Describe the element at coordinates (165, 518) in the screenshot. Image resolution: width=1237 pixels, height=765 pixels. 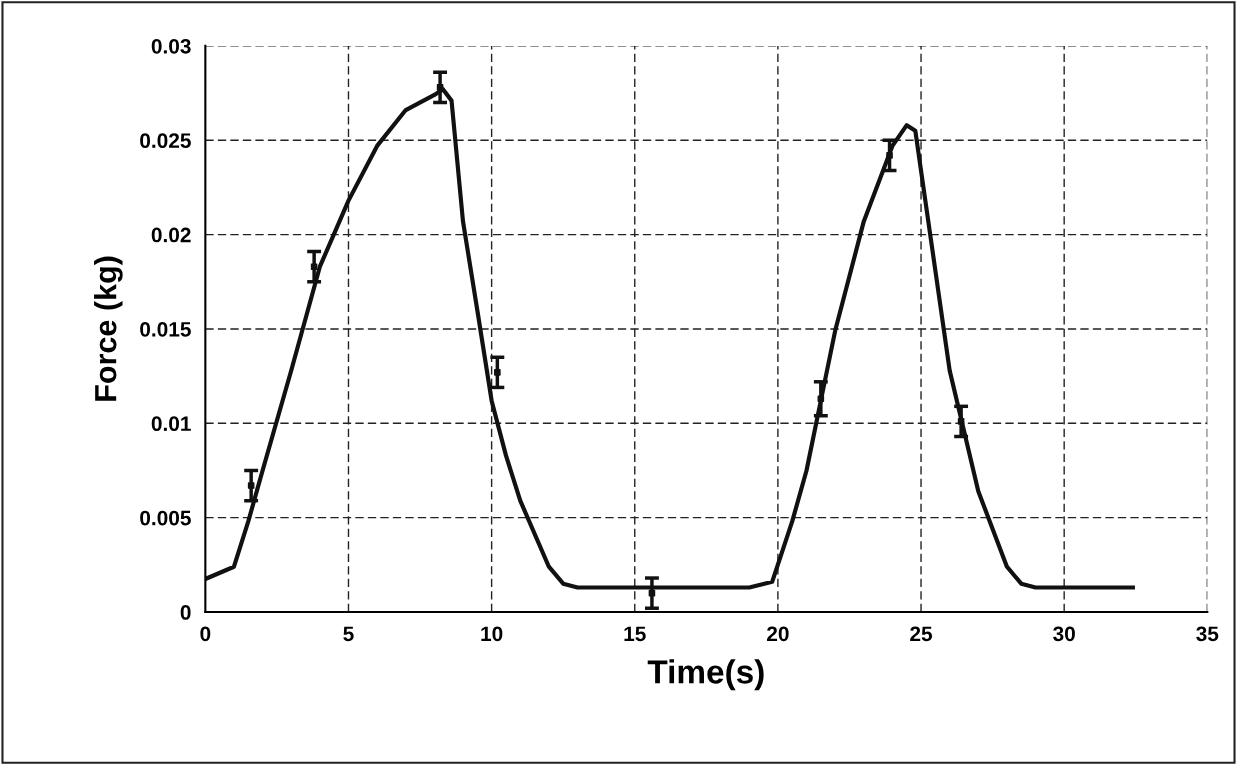
I see `y-tick-label: 0.005` at that location.